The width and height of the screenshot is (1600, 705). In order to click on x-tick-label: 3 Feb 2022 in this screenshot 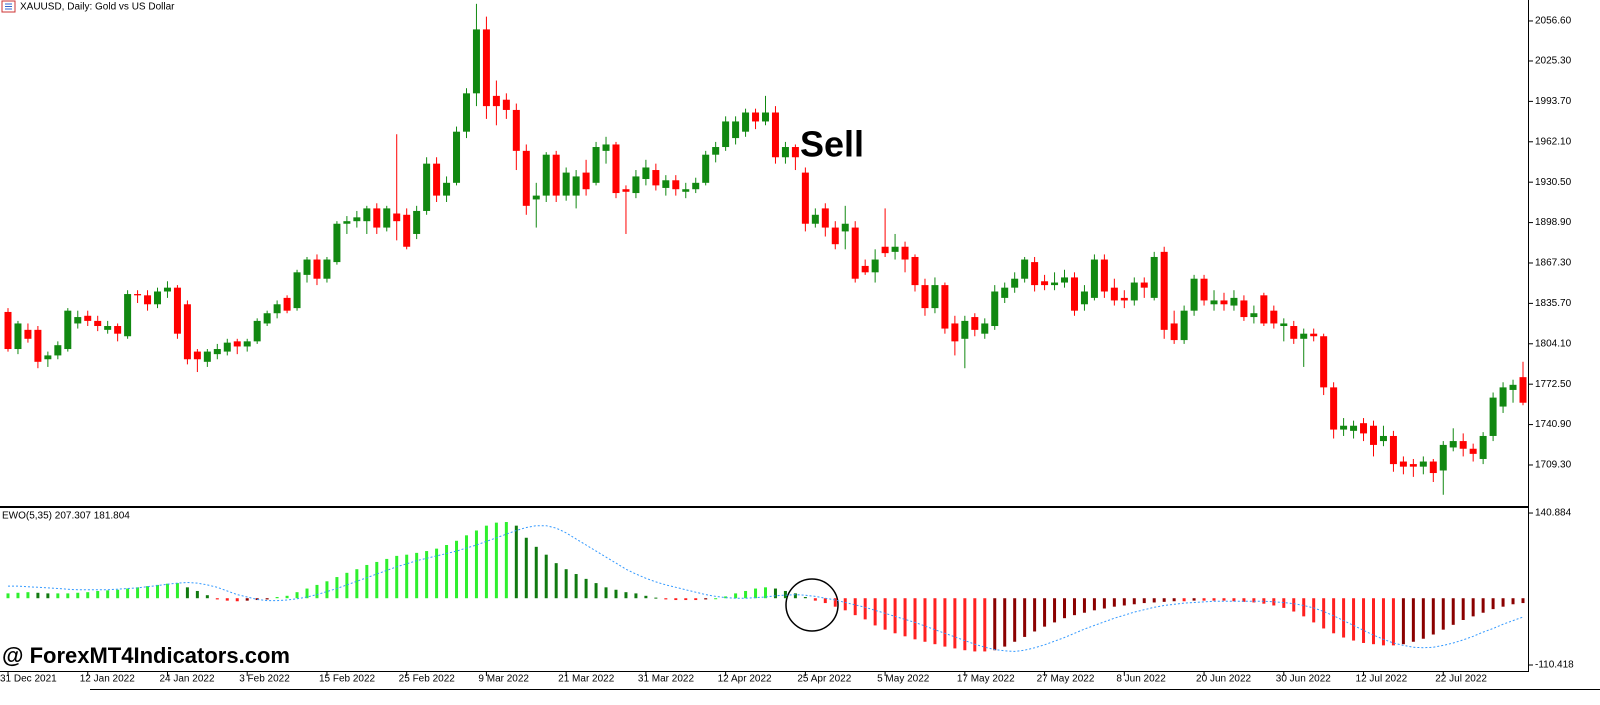, I will do `click(264, 679)`.